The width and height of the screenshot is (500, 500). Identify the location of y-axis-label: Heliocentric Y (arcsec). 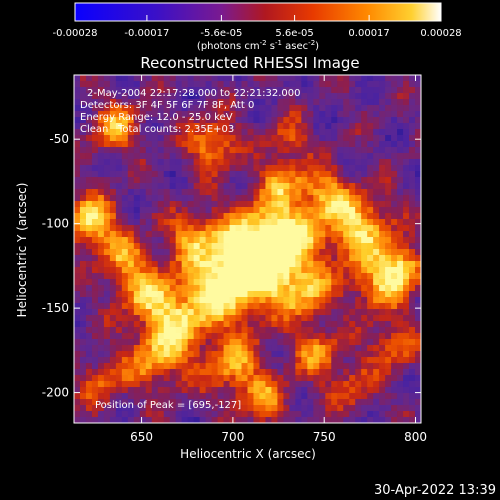
(22, 250).